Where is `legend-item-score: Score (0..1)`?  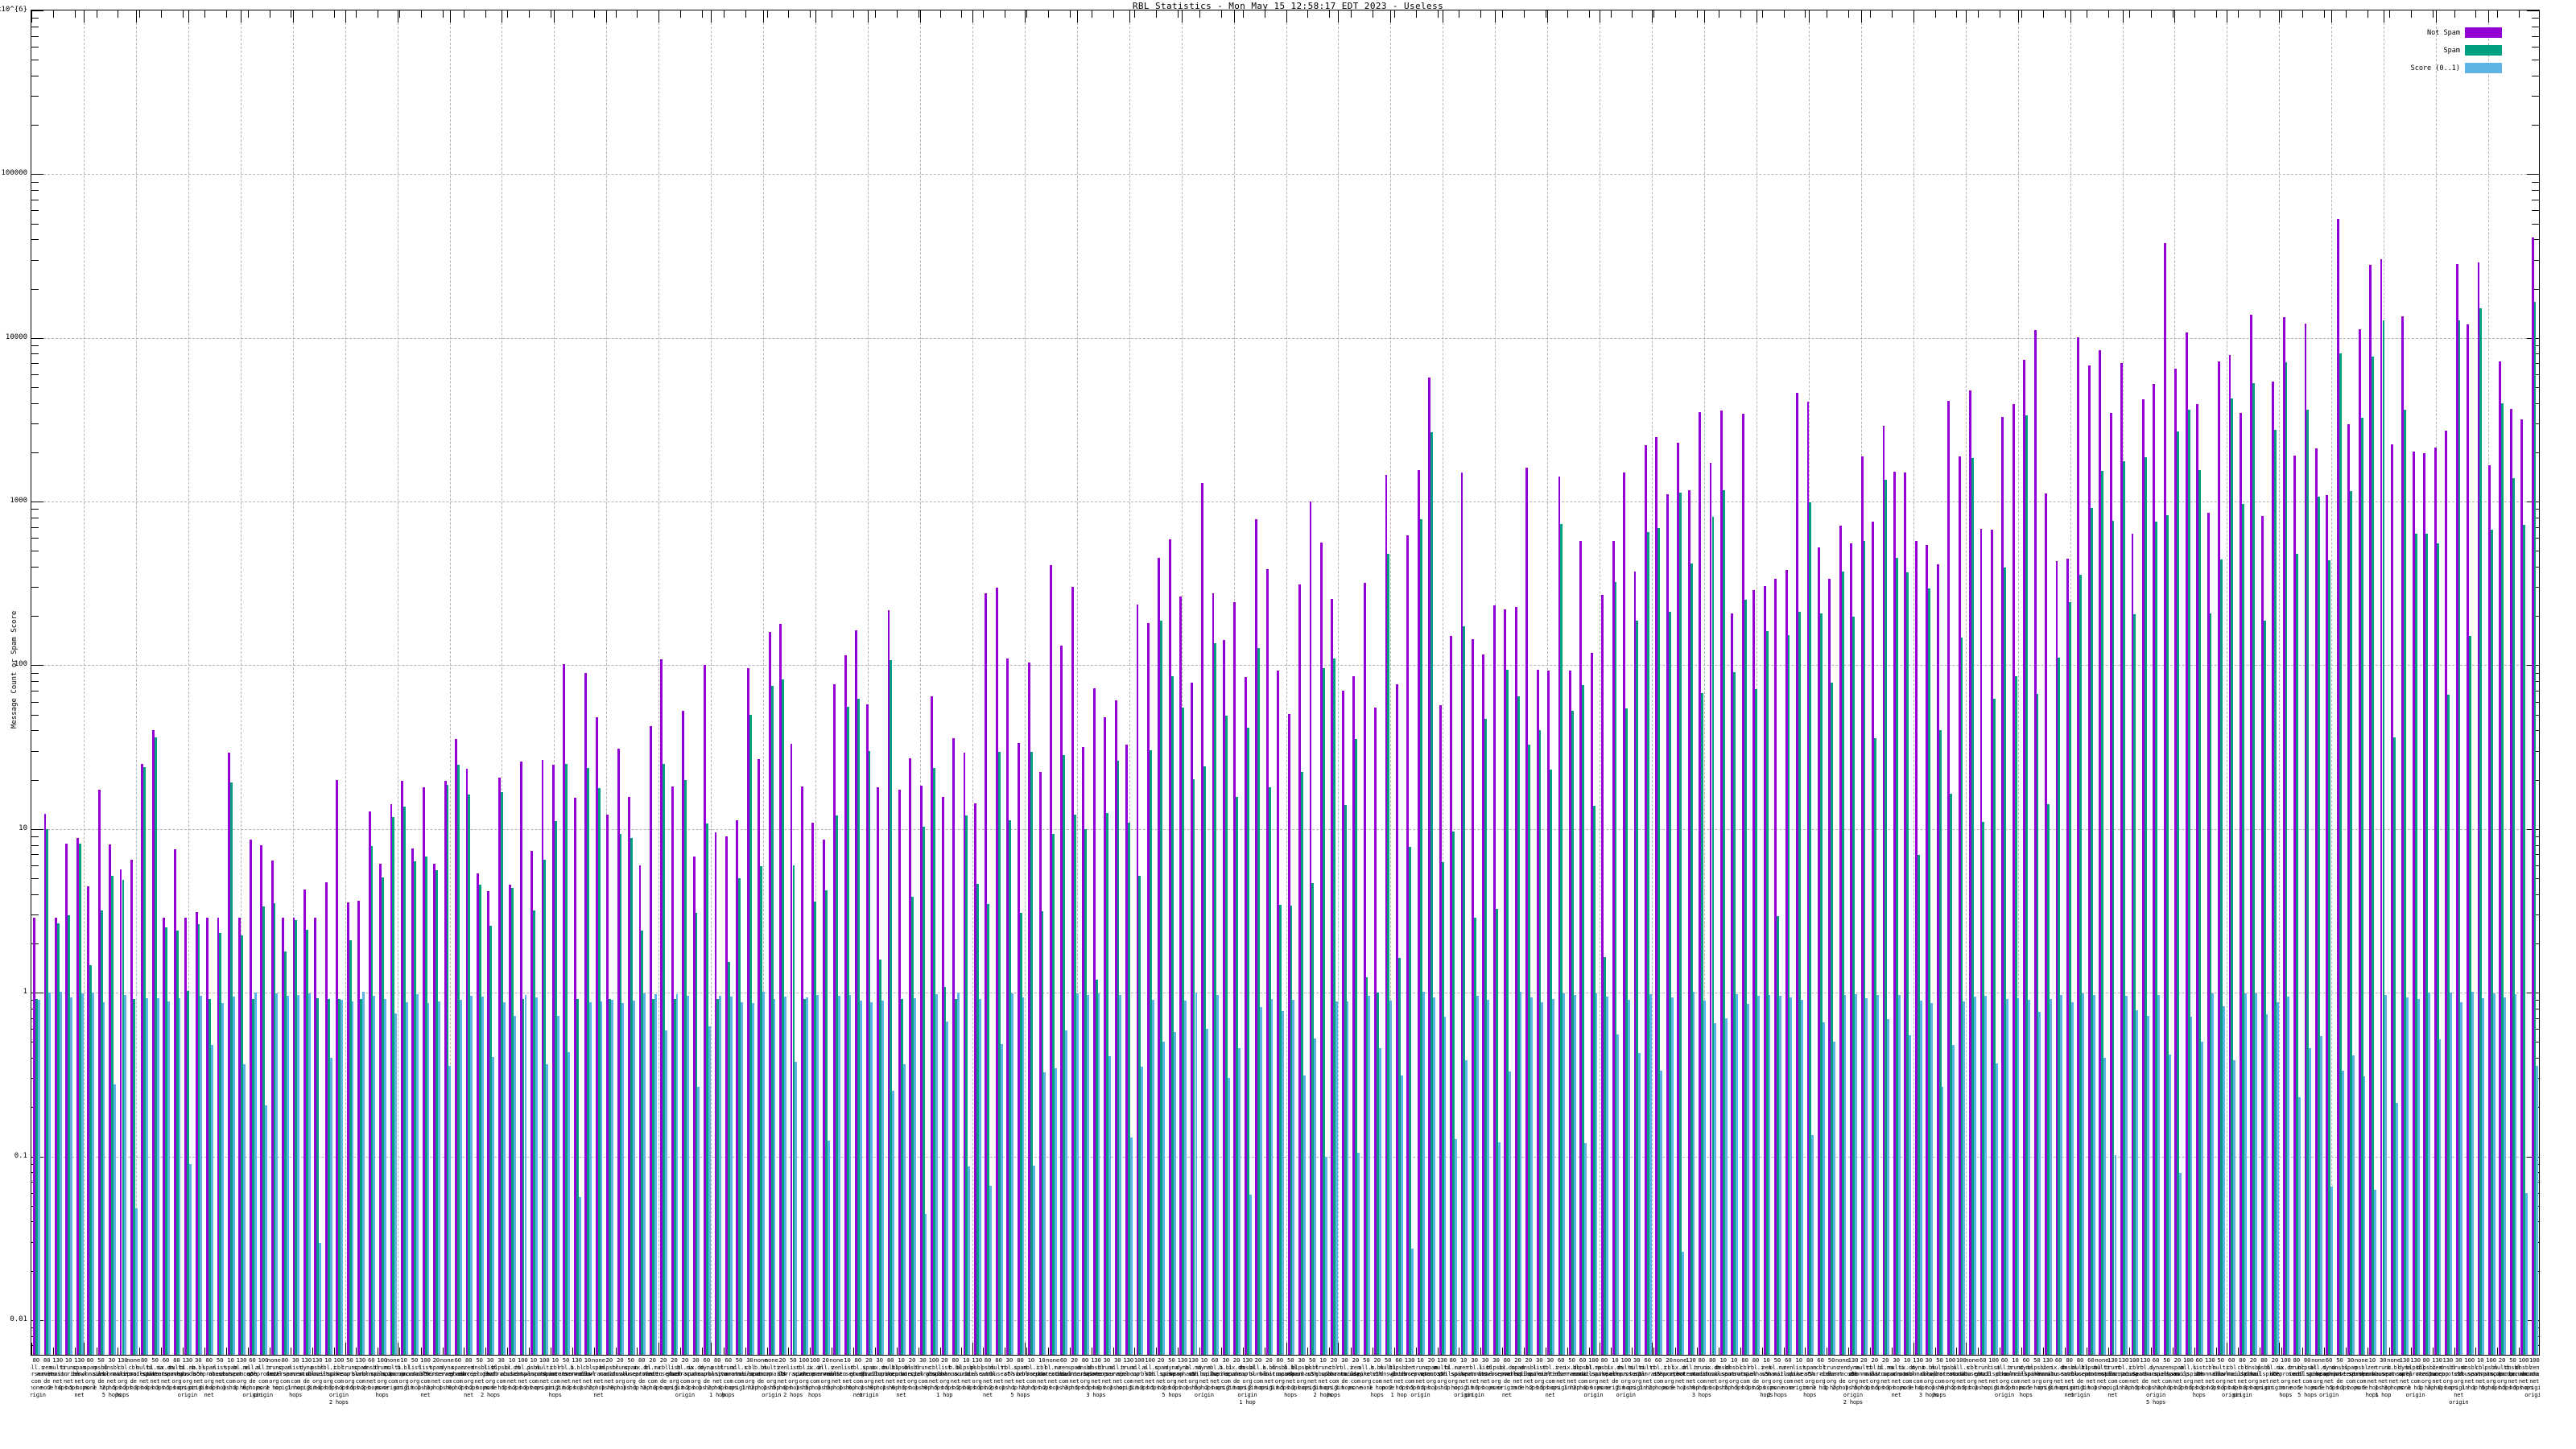 legend-item-score: Score (0..1) is located at coordinates (2432, 68).